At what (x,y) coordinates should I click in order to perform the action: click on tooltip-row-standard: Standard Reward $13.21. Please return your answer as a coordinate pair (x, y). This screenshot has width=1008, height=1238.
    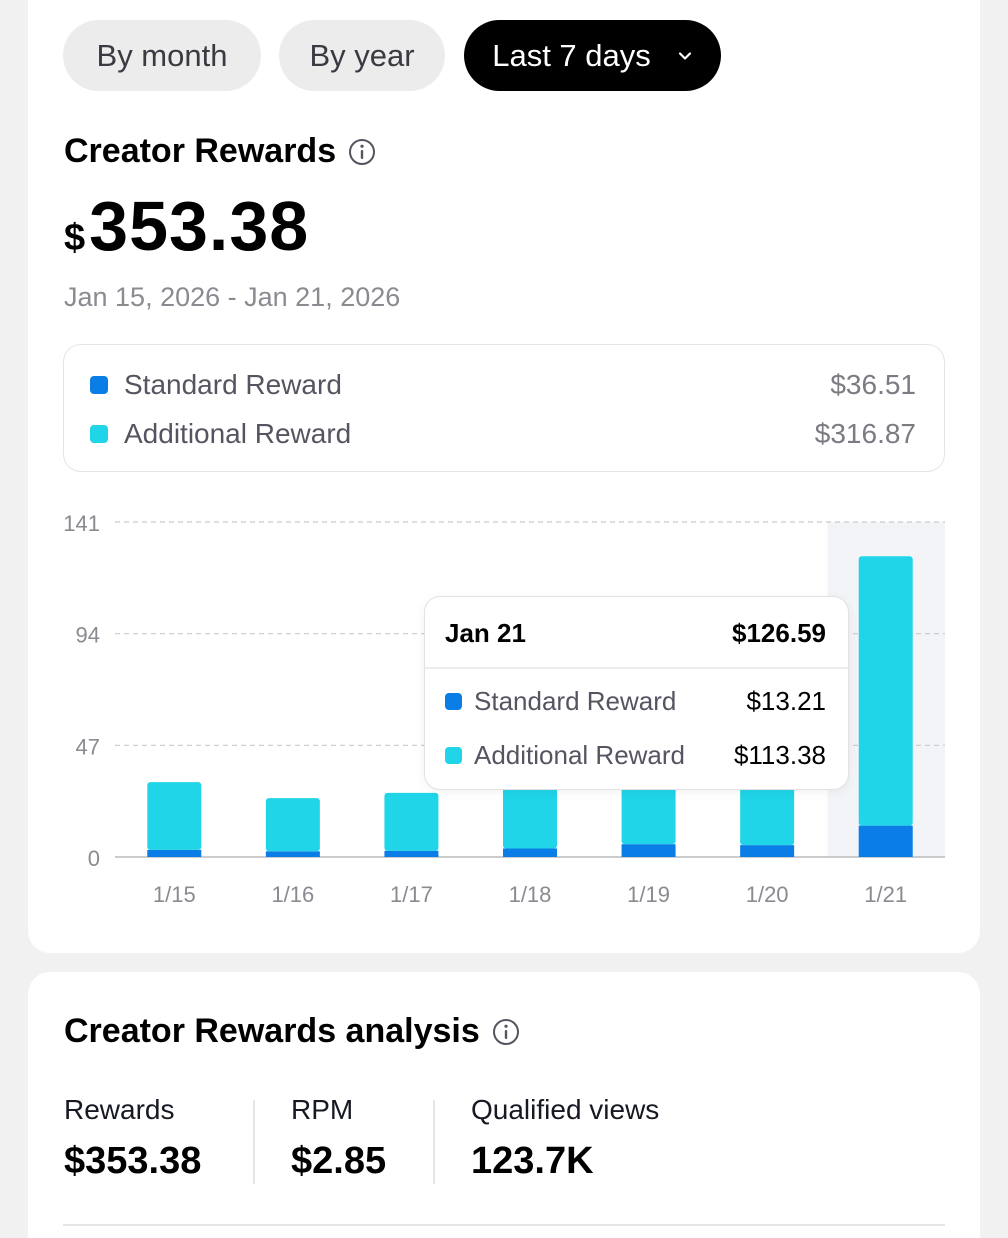
    Looking at the image, I should click on (635, 701).